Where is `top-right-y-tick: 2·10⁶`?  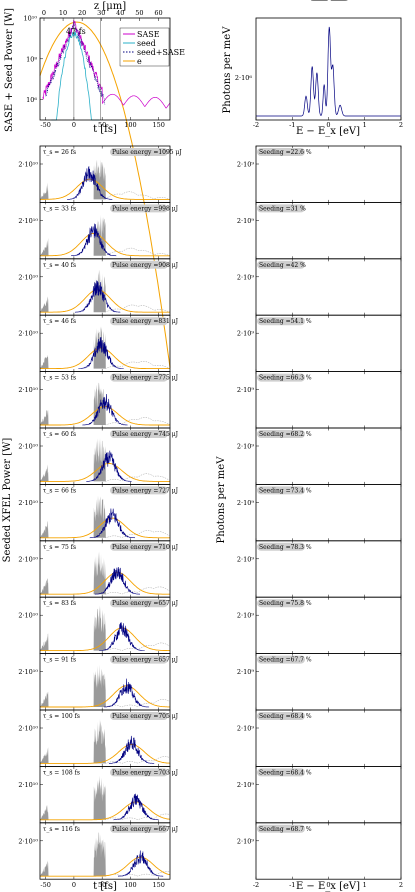
top-right-y-tick: 2·10⁶ is located at coordinates (243, 78).